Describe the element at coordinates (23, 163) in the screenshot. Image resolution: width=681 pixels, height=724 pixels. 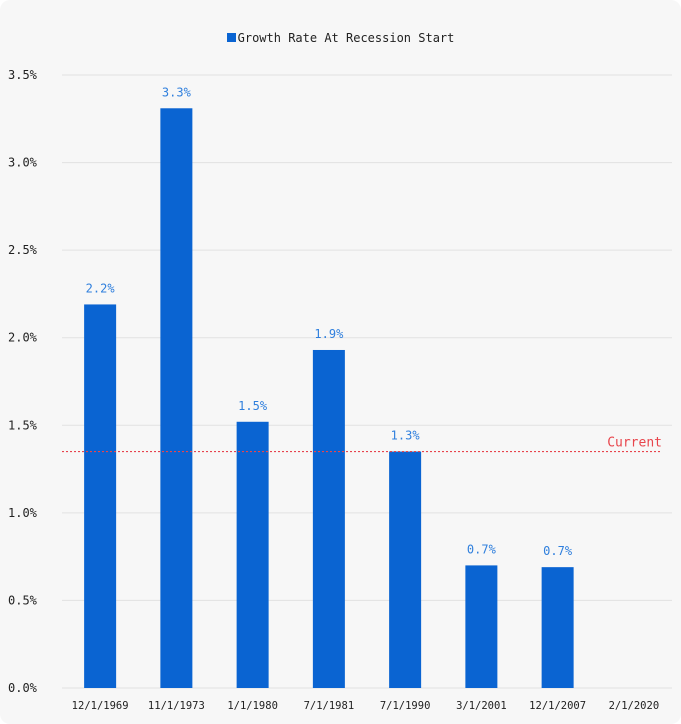
I see `y-tick-label: 3.0%` at that location.